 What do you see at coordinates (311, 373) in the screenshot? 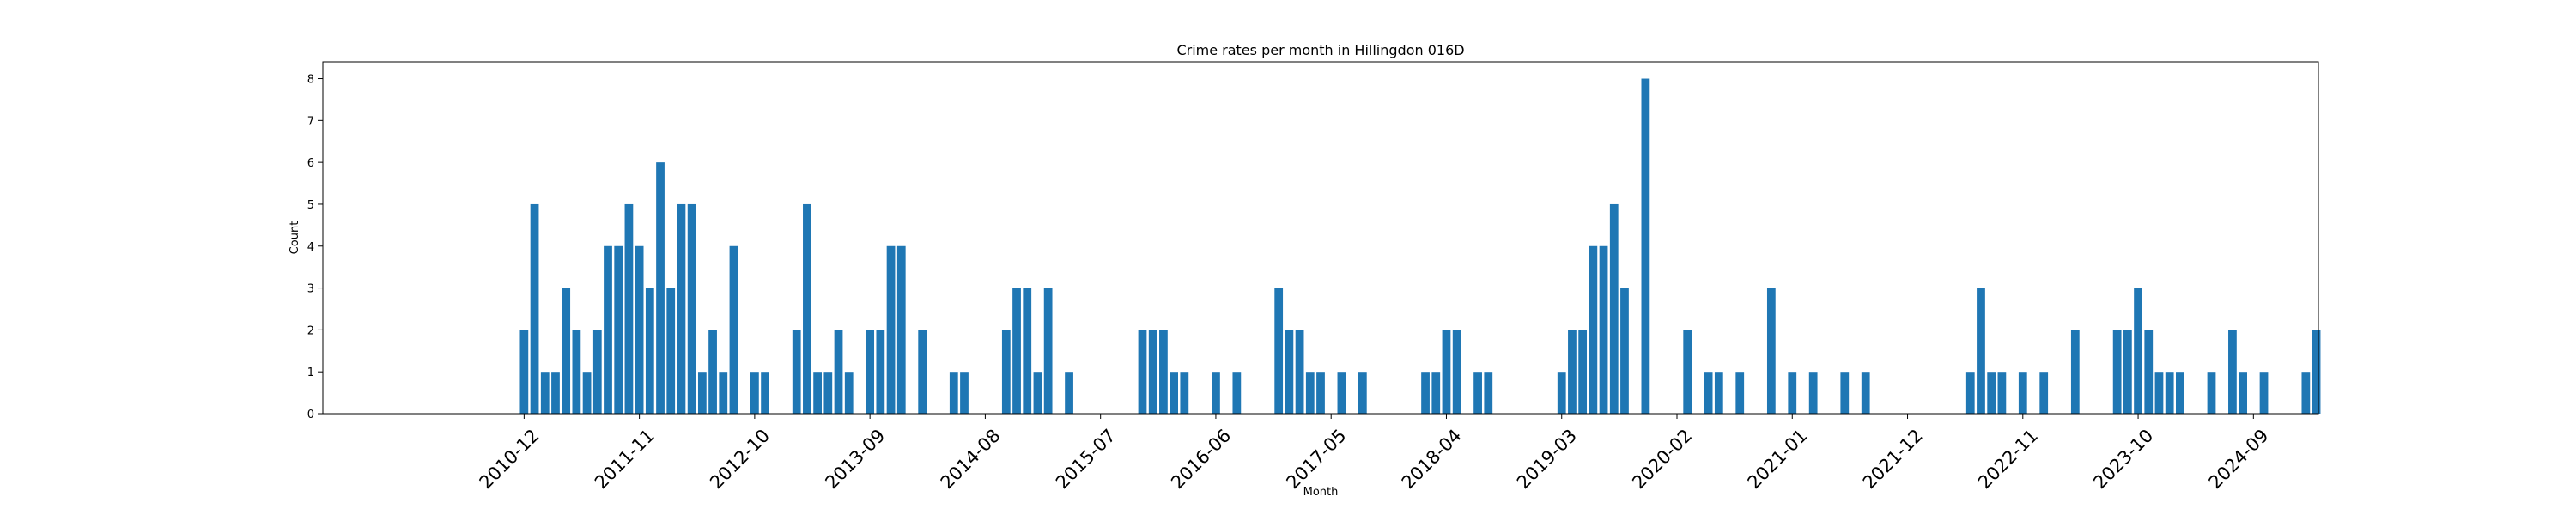
I see `y-tick-label: 1` at bounding box center [311, 373].